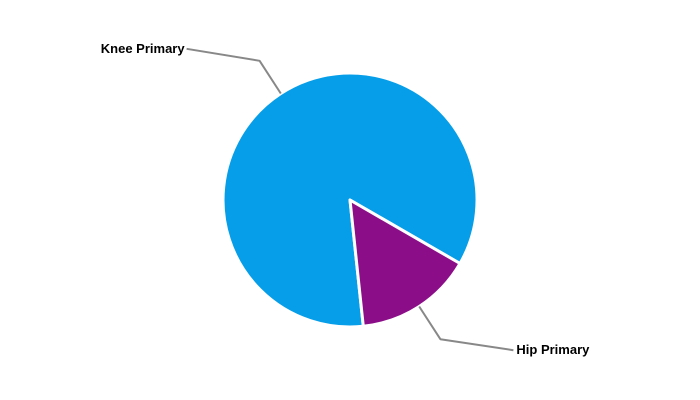 This screenshot has width=700, height=400. I want to click on label-knee-primary: Knee Primary, so click(143, 48).